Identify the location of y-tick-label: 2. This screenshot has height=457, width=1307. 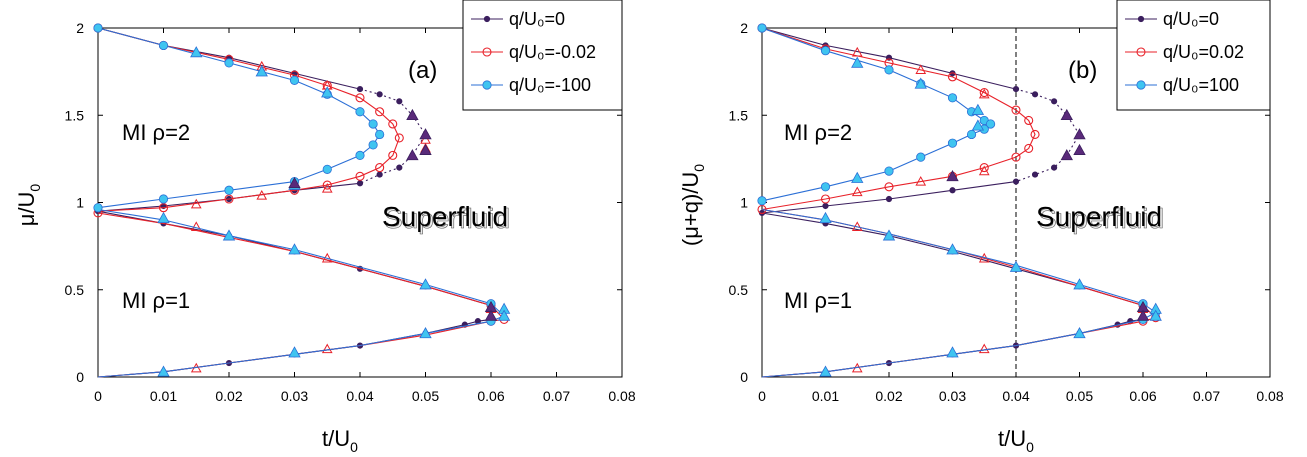
(80, 28).